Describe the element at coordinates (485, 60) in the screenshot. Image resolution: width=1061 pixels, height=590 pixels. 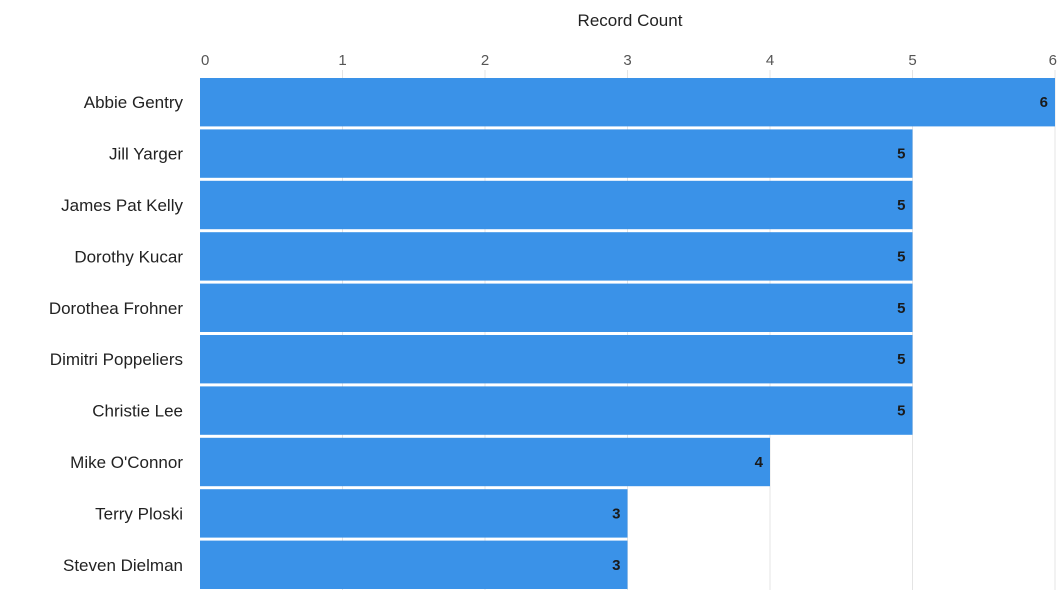
I see `x-tick-label: 2` at that location.